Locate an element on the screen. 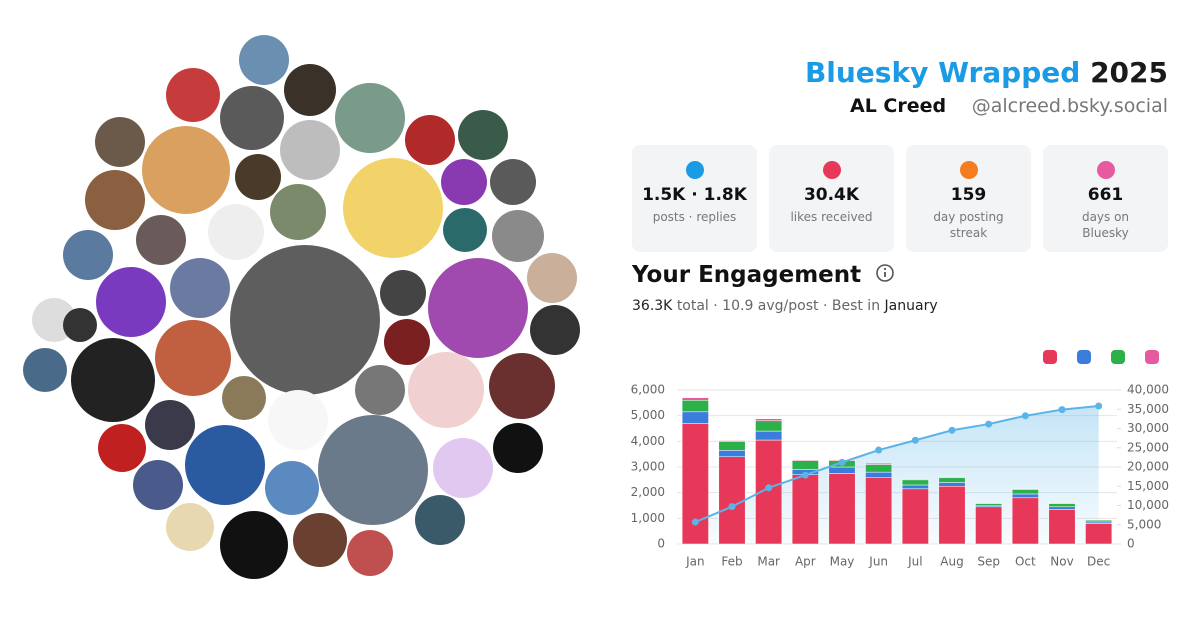 The height and width of the screenshot is (630, 1200). y2-tick-label: 30,000 is located at coordinates (1148, 428).